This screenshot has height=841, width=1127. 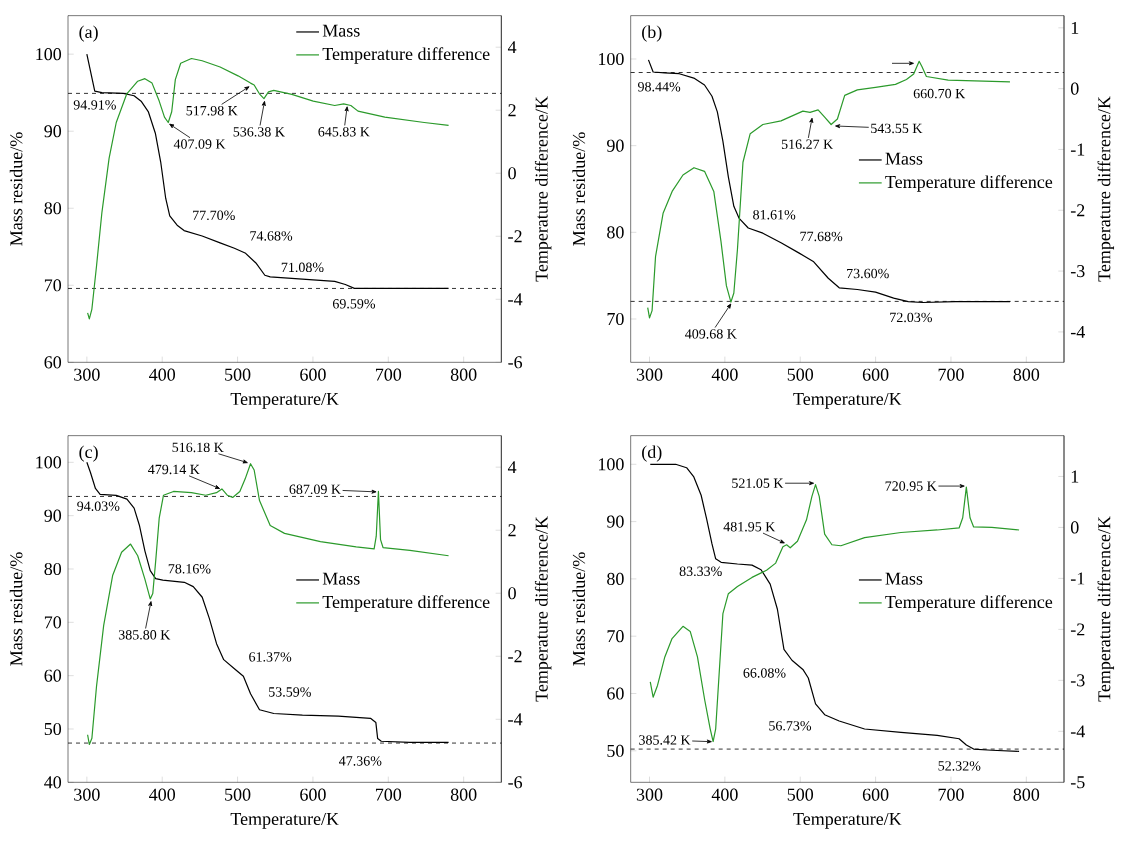 What do you see at coordinates (270, 657) in the screenshot?
I see `annotation: 61.37%` at bounding box center [270, 657].